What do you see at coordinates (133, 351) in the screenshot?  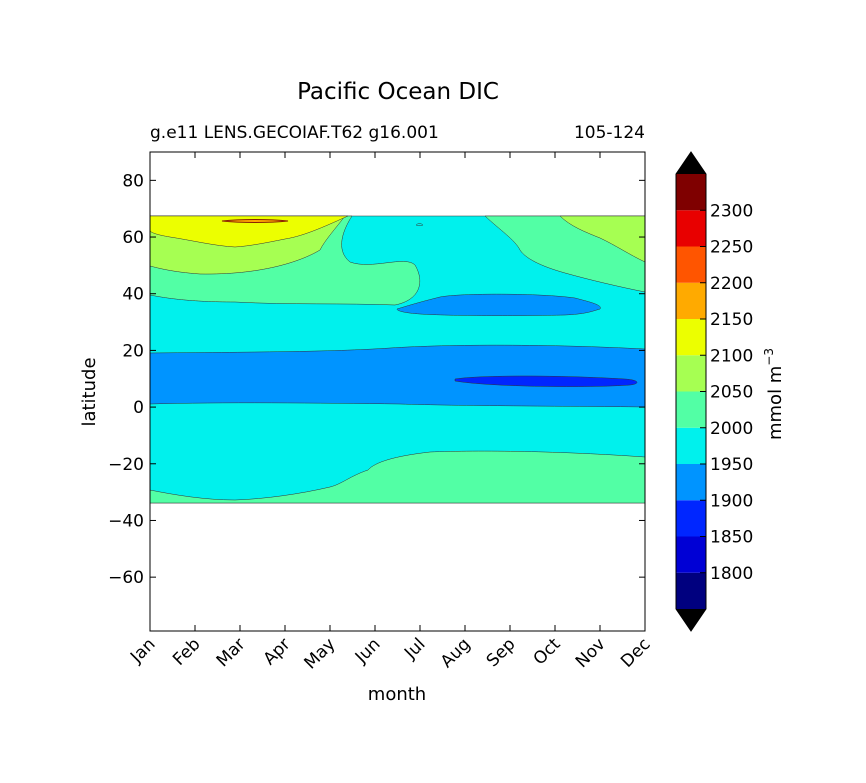 I see `y-tick-label: 20` at bounding box center [133, 351].